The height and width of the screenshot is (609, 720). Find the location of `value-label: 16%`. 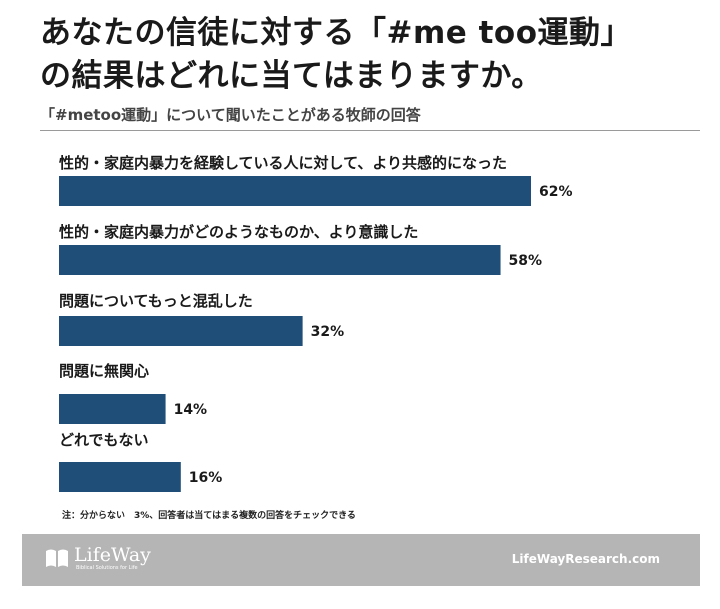

value-label: 16% is located at coordinates (206, 478).